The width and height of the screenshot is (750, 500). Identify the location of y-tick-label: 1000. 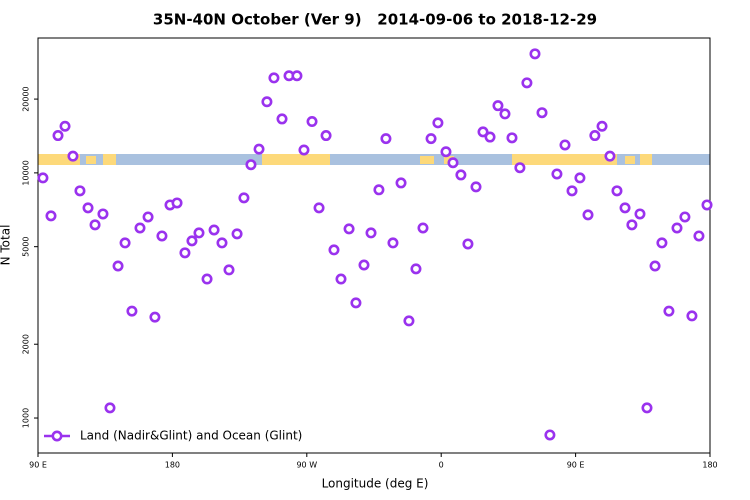
(26, 418).